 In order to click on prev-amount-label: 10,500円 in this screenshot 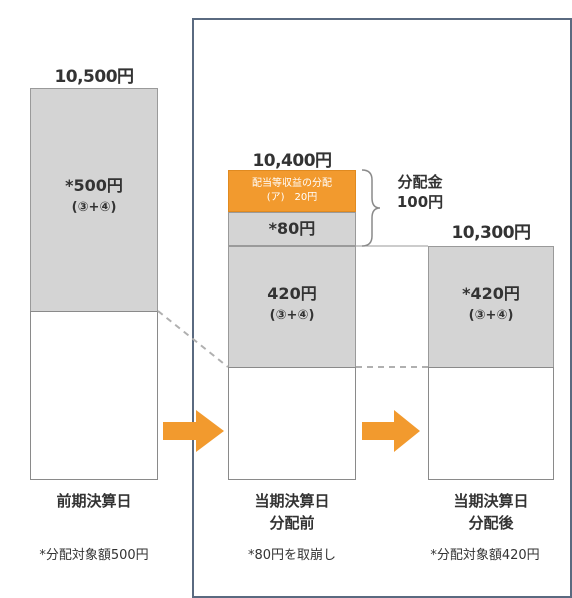, I will do `click(94, 77)`.